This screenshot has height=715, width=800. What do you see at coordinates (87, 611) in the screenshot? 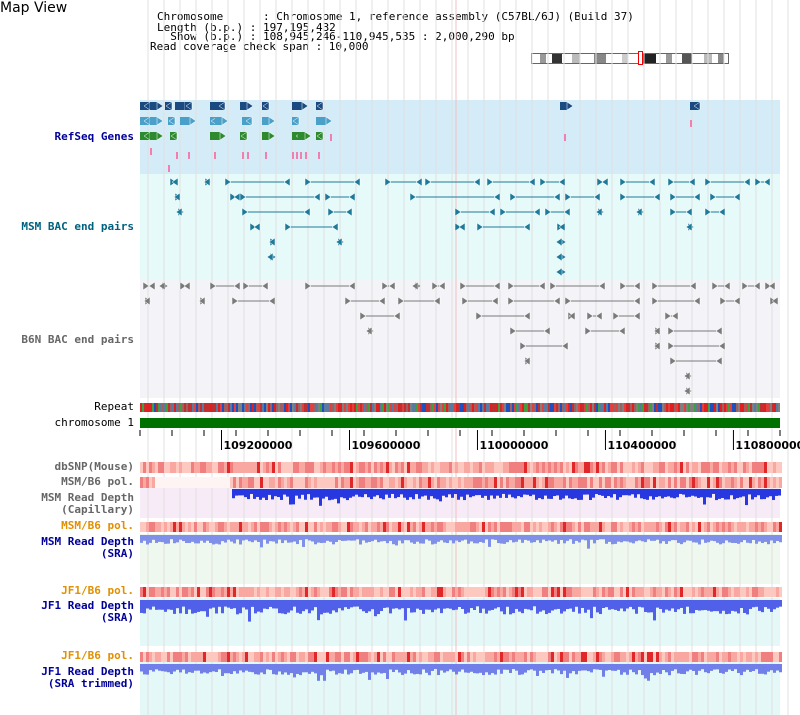
I see `label-jf1-depth-sra: JF1 Read Depth (SRA)` at bounding box center [87, 611].